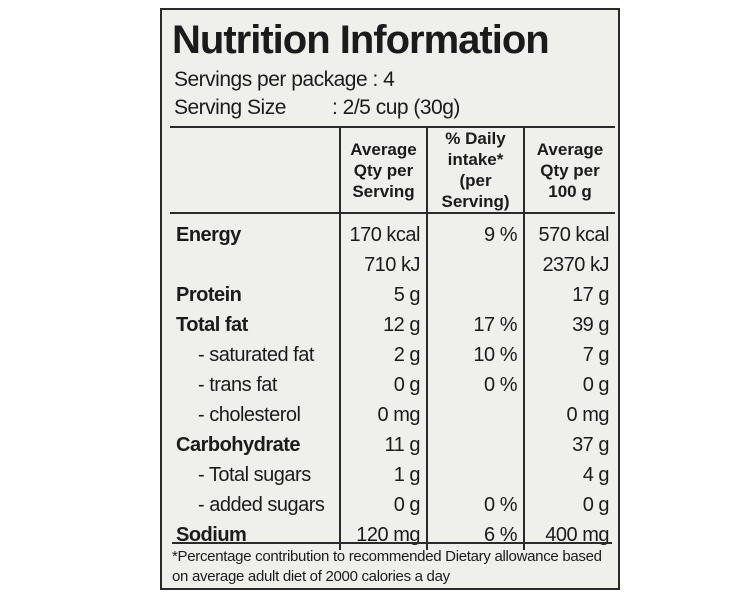 This screenshot has width=752, height=600. What do you see at coordinates (383, 265) in the screenshot?
I see `value-cell: 710 kJ` at bounding box center [383, 265].